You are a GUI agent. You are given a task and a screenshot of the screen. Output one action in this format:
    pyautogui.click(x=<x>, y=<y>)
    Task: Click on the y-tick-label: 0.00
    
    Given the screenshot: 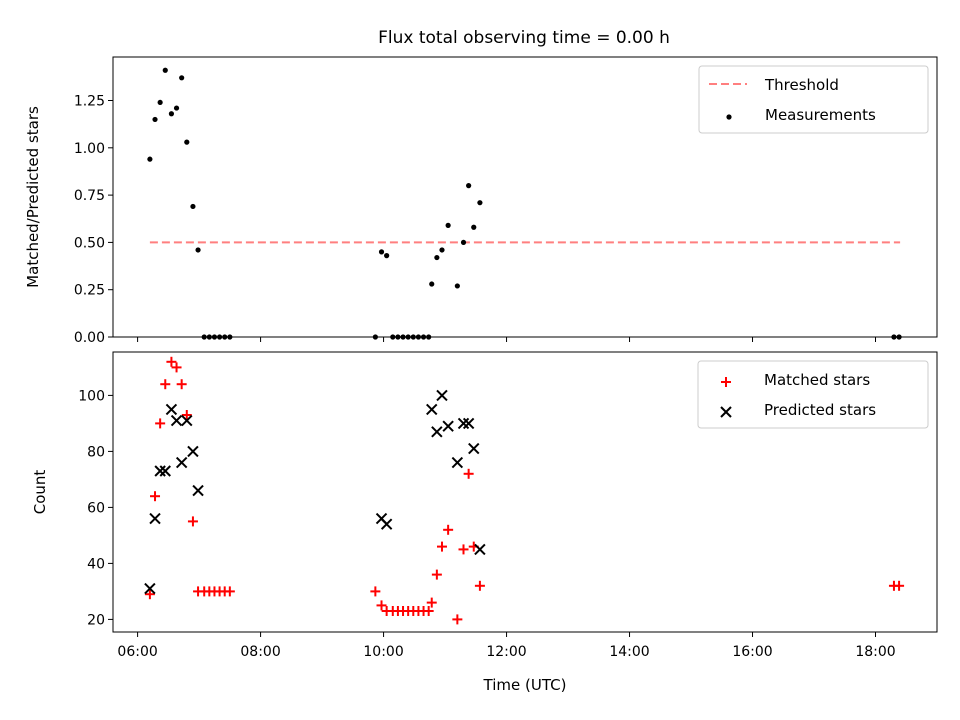 What is the action you would take?
    pyautogui.click(x=89, y=338)
    